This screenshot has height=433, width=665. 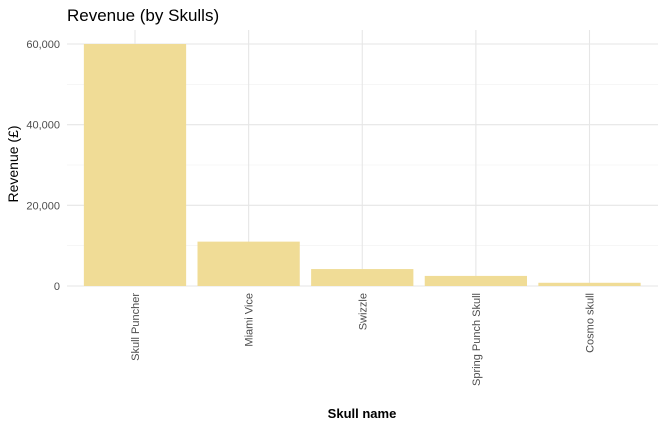 I want to click on y-tick-label: 40,000, so click(x=43, y=126).